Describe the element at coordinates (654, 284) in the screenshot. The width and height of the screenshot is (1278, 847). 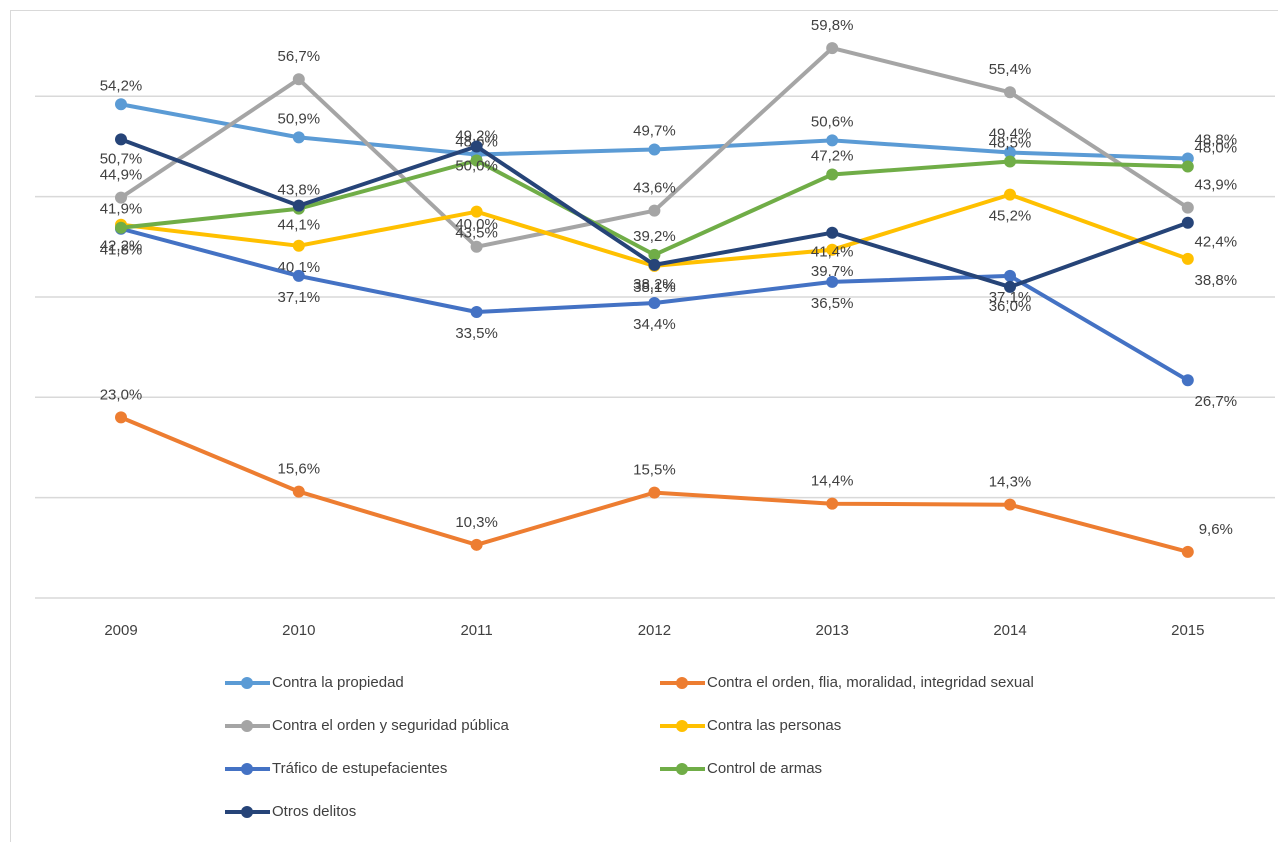
I see `data-label: 38,2%` at that location.